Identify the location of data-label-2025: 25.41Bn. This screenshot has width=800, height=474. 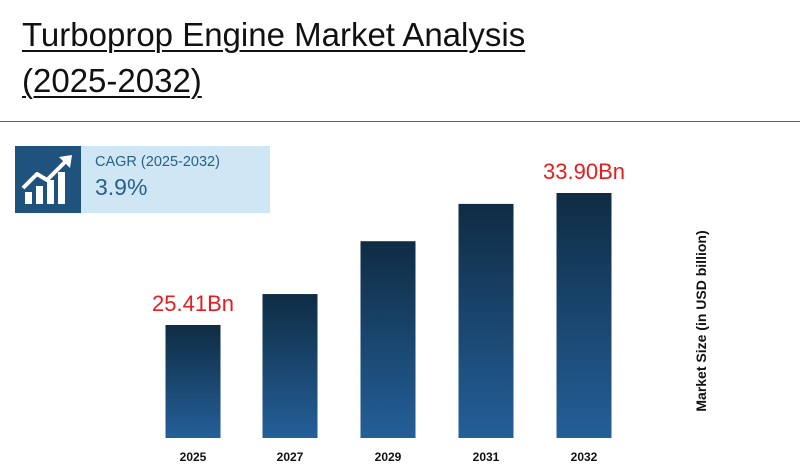
(193, 303).